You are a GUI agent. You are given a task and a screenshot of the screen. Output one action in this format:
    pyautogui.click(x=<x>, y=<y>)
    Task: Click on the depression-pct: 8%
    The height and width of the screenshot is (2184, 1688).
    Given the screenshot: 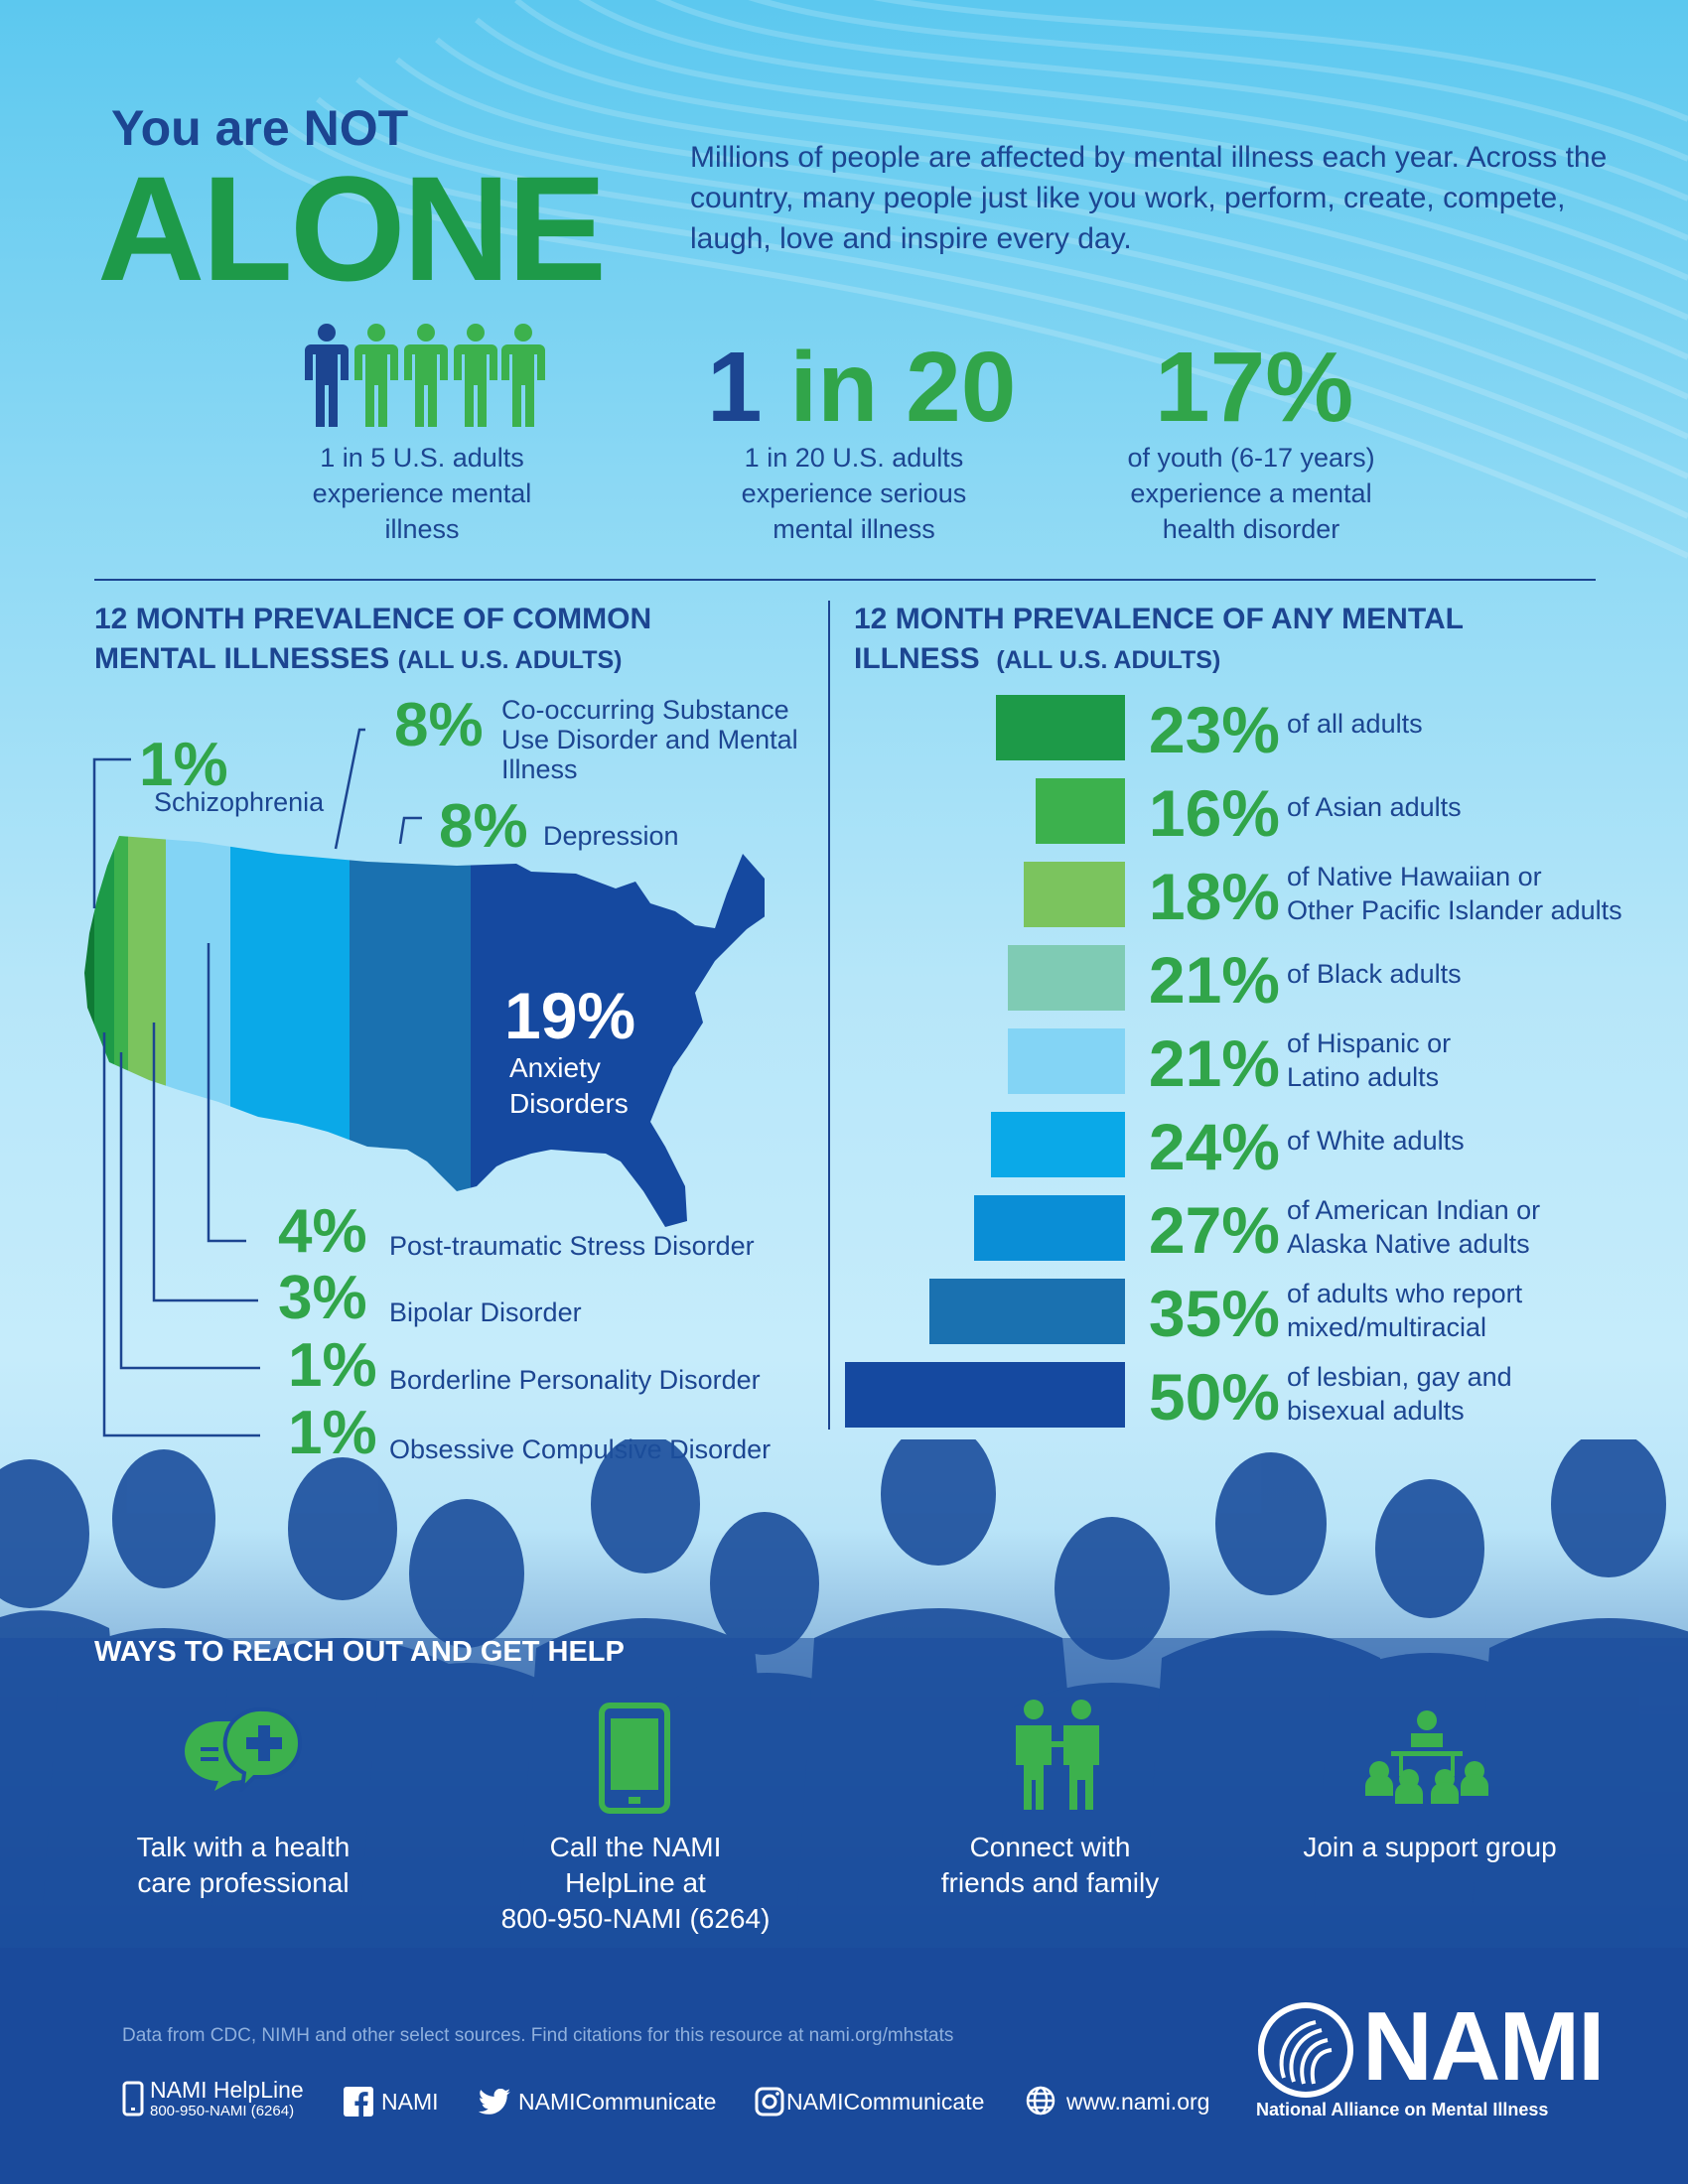 What is the action you would take?
    pyautogui.click(x=483, y=826)
    